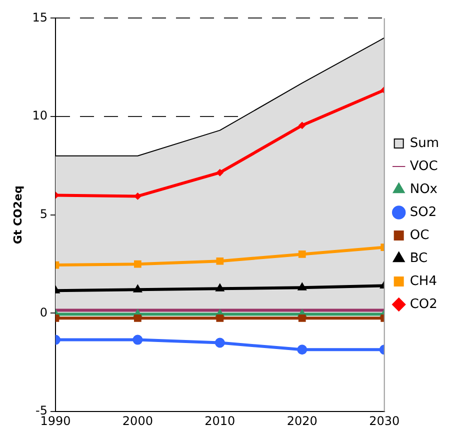 Image resolution: width=453 pixels, height=432 pixels. What do you see at coordinates (424, 304) in the screenshot?
I see `legend-label: CO2` at bounding box center [424, 304].